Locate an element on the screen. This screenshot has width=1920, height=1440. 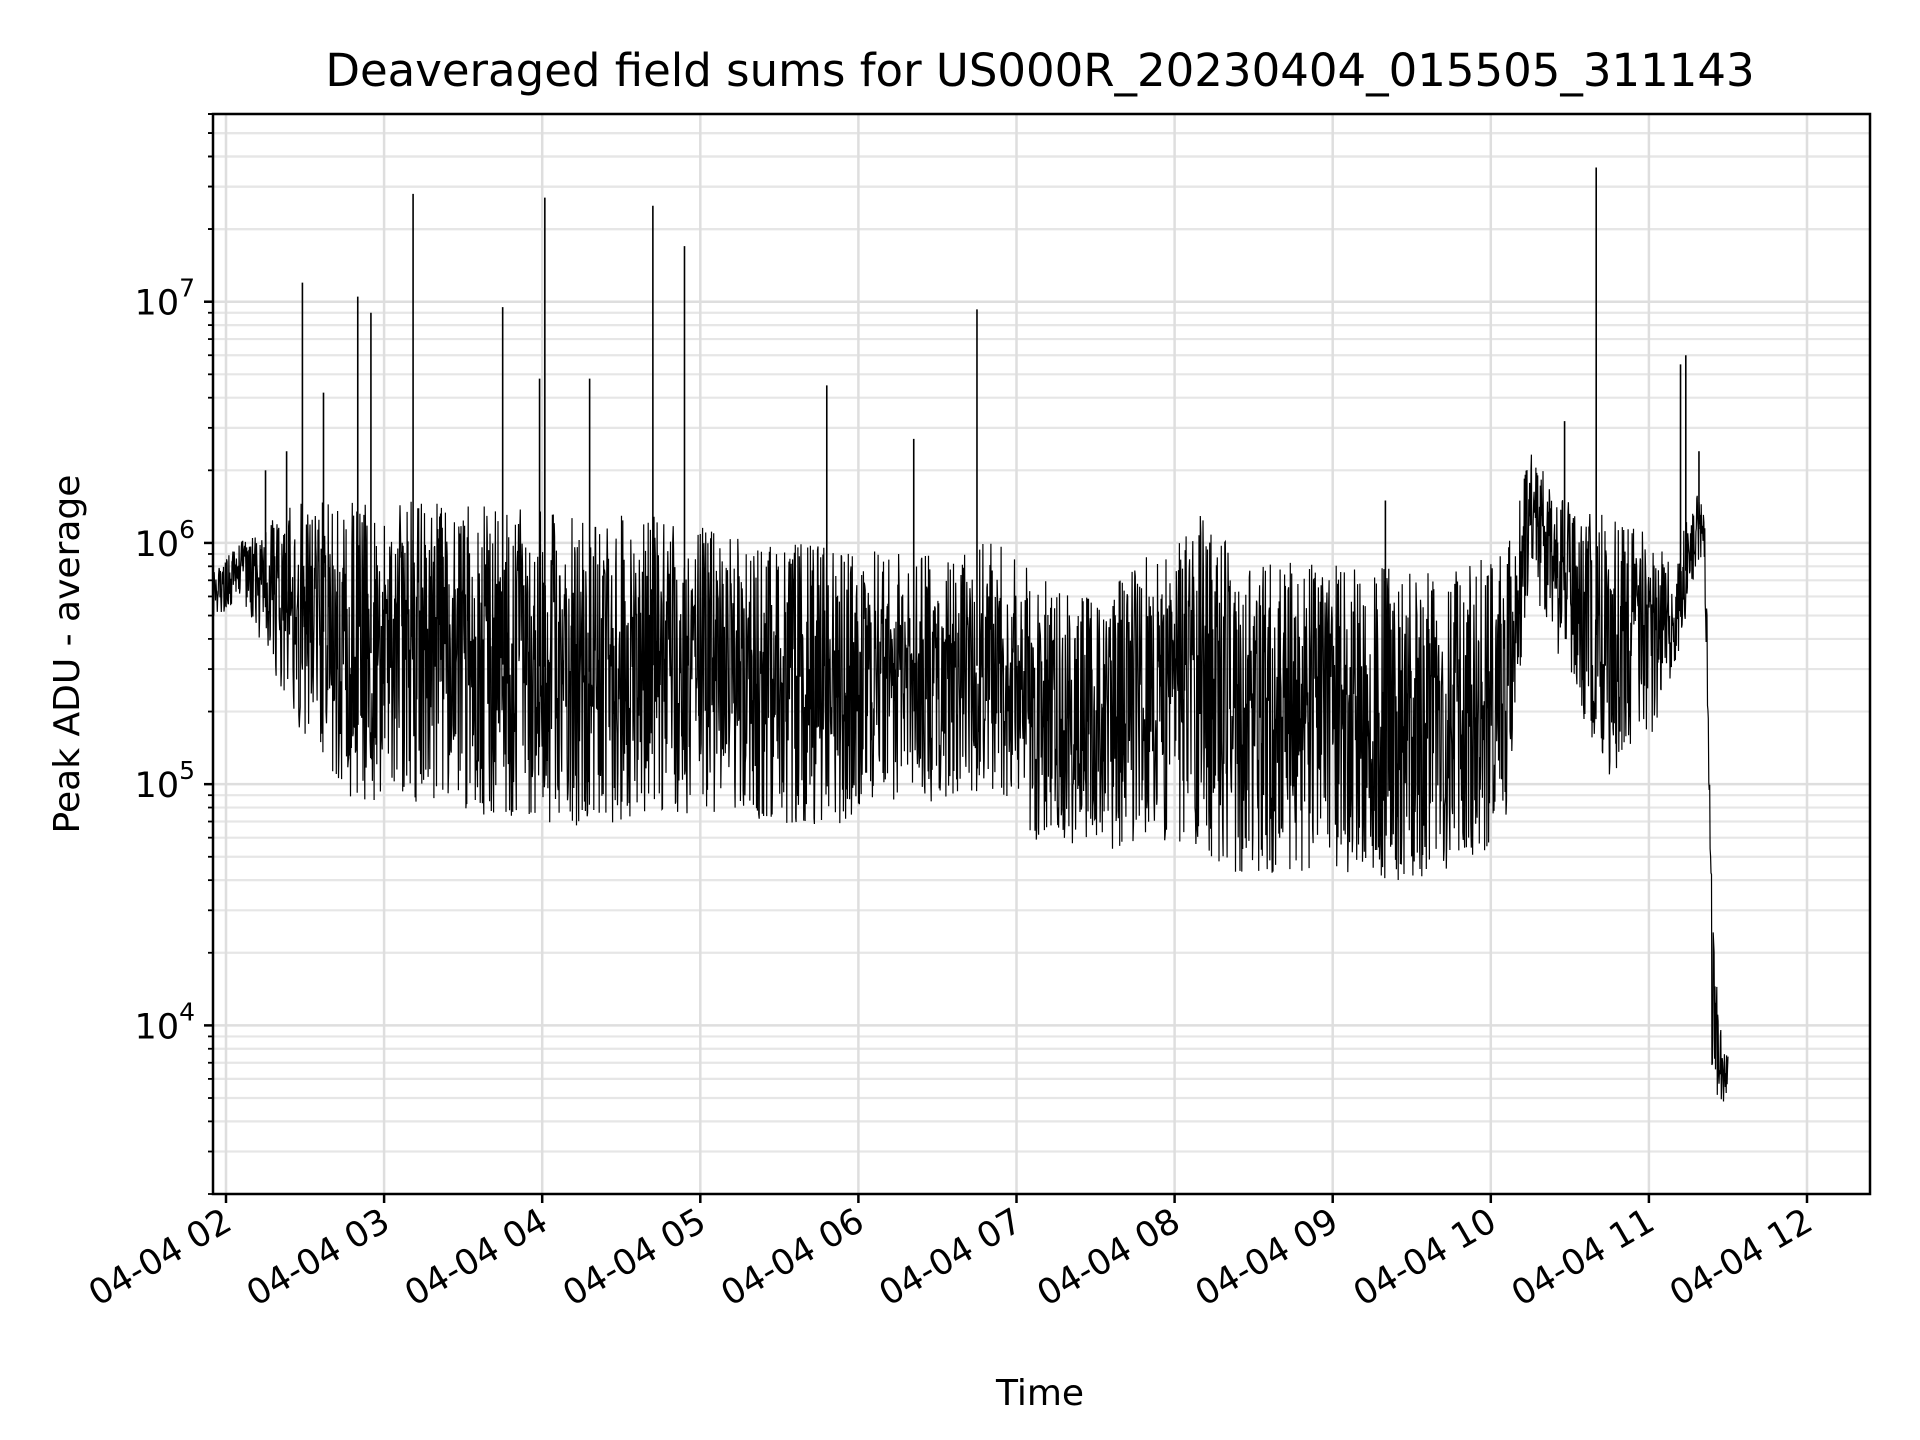
x-tick-label: 04-04 07 is located at coordinates (951, 1257).